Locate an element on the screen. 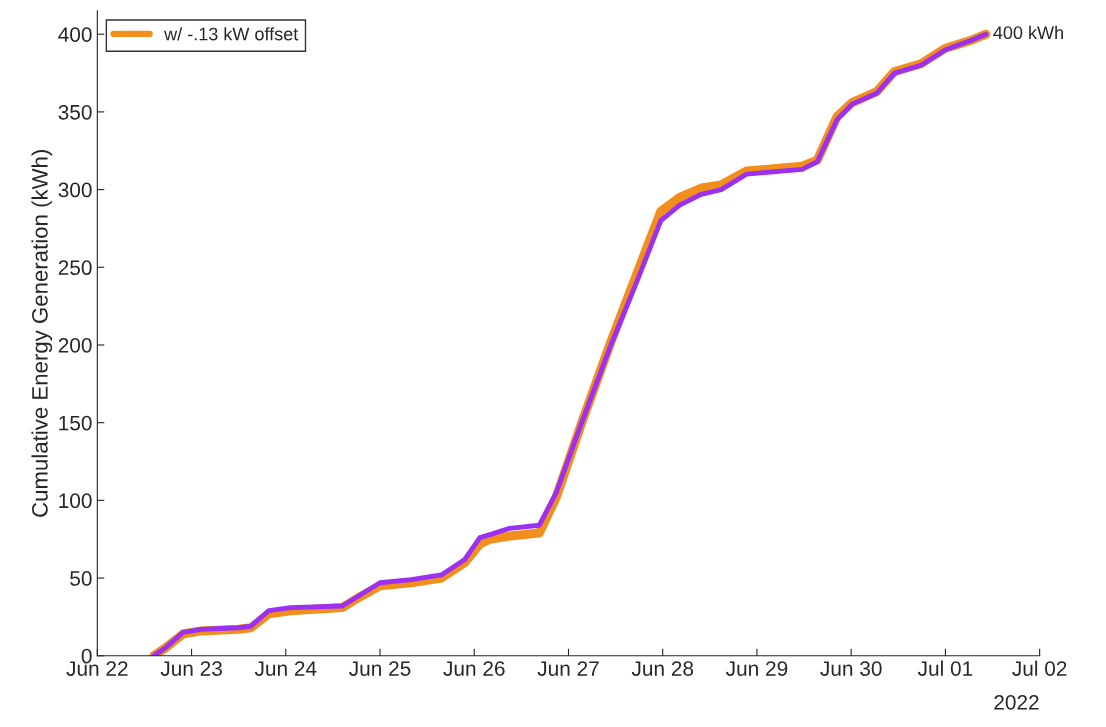 This screenshot has height=727, width=1106. y-tick-label: 200 is located at coordinates (75, 345).